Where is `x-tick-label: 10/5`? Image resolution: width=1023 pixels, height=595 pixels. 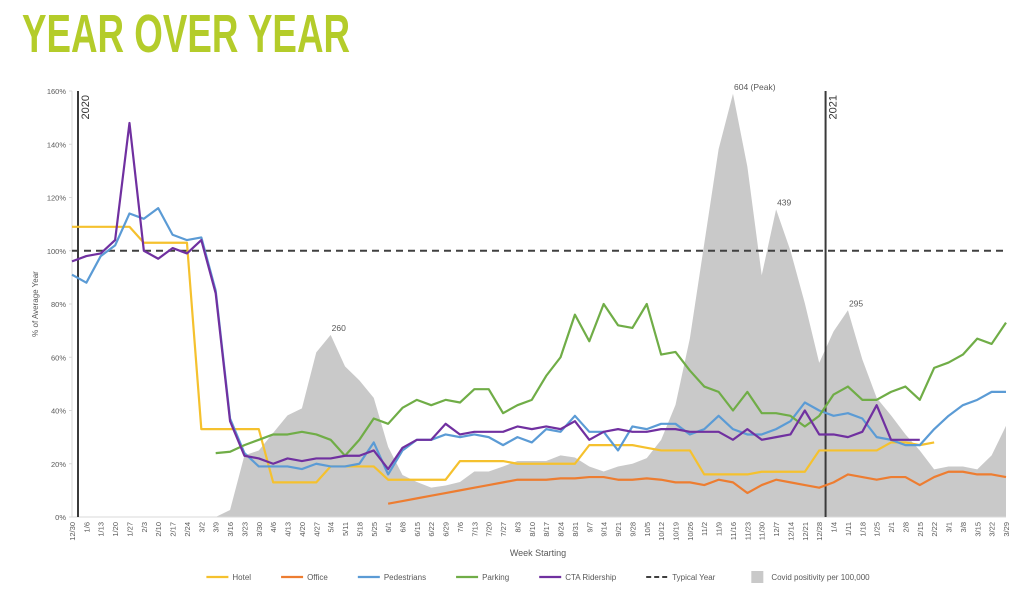 x-tick-label: 10/5 is located at coordinates (647, 529).